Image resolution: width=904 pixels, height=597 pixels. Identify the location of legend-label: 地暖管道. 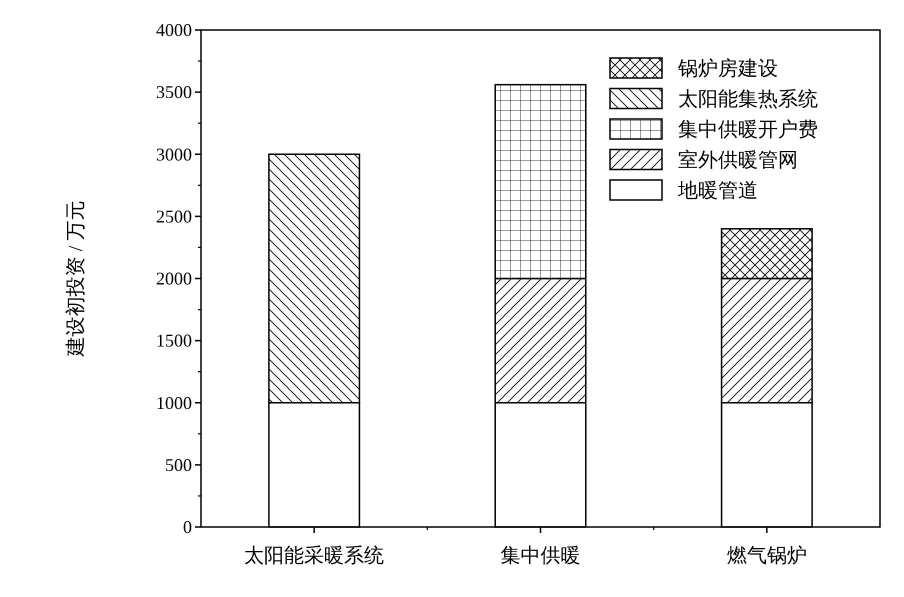
(717, 191).